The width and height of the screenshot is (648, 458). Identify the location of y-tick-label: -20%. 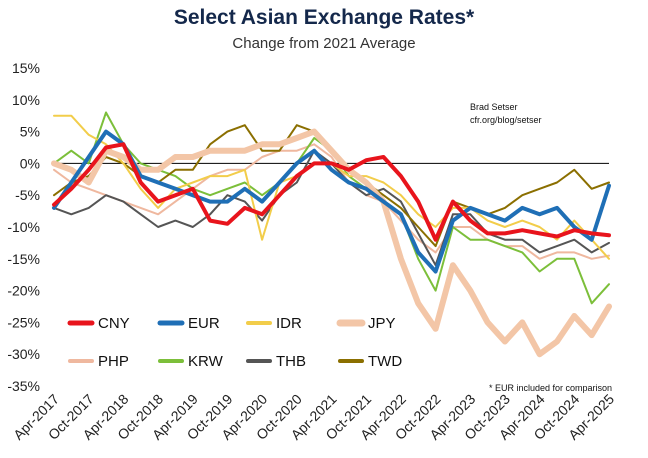
(23, 291).